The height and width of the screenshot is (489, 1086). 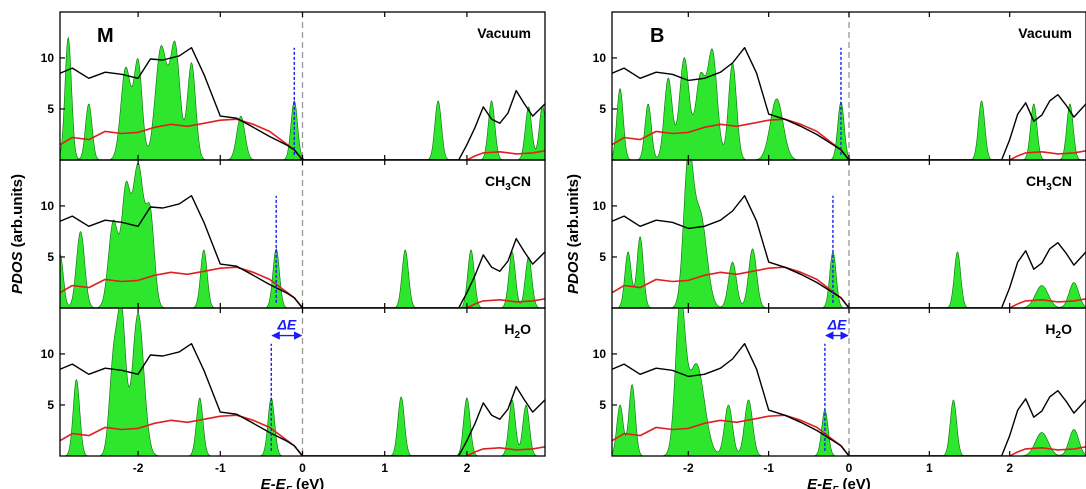 What do you see at coordinates (105, 36) in the screenshot?
I see `panel-letter: M` at bounding box center [105, 36].